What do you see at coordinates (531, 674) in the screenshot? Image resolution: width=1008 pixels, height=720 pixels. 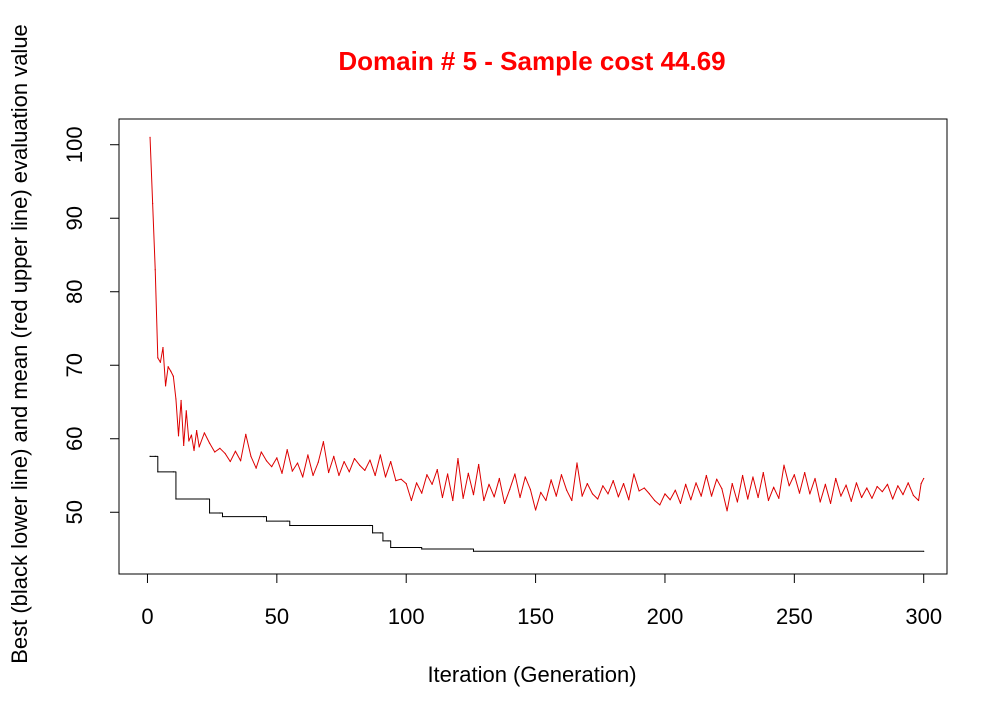 I see `x-axis-label: Iteration (Generation)` at bounding box center [531, 674].